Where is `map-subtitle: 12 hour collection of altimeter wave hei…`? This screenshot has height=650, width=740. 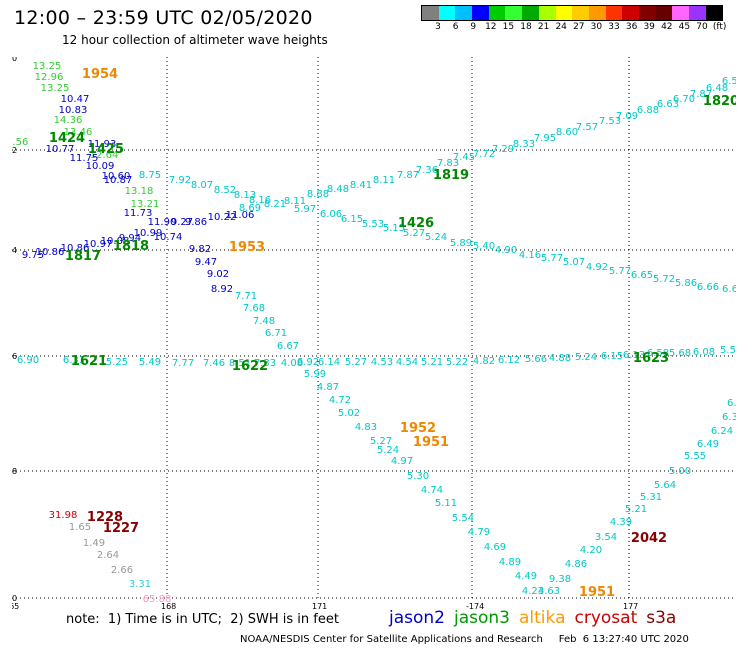 map-subtitle: 12 hour collection of altimeter wave hei… is located at coordinates (195, 40).